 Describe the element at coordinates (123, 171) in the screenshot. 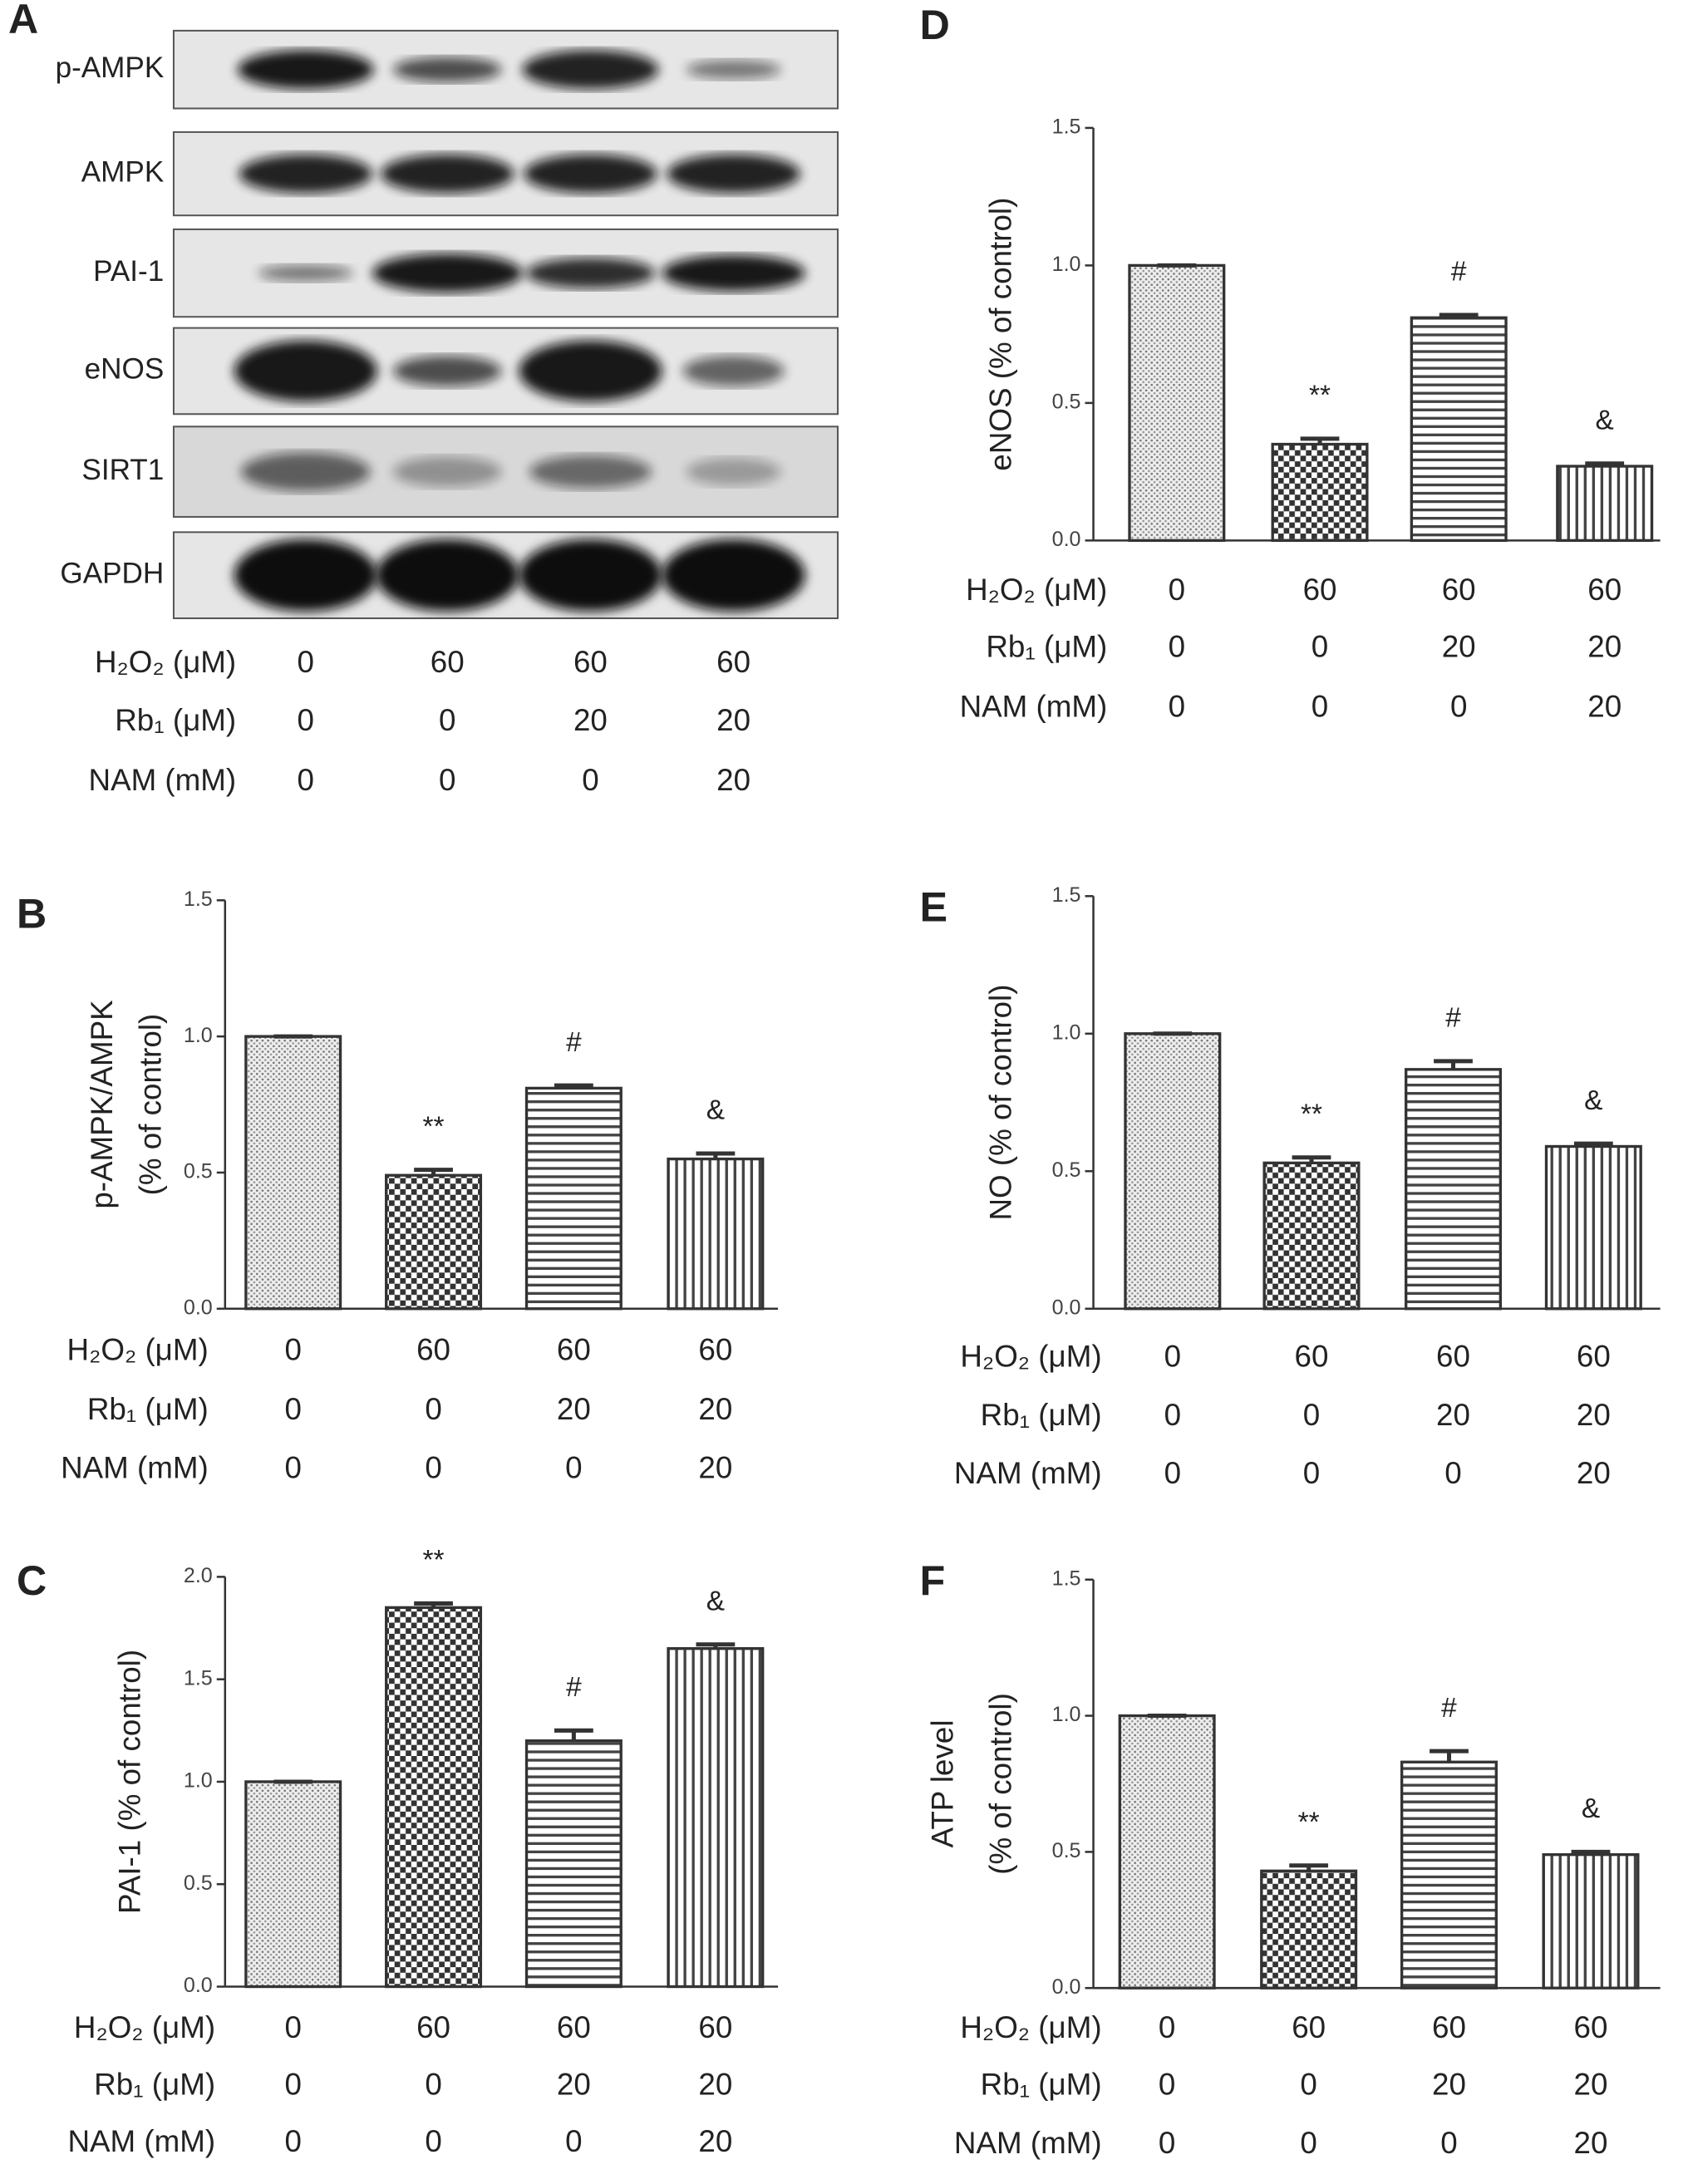

I see `band-label: AMPK` at that location.